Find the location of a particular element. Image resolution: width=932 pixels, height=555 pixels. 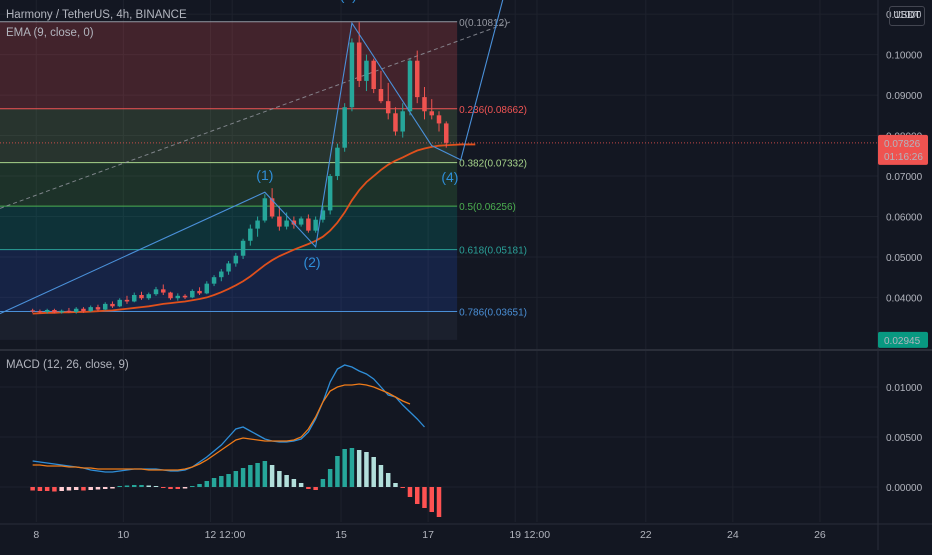

ema-line is located at coordinates (254, 229).